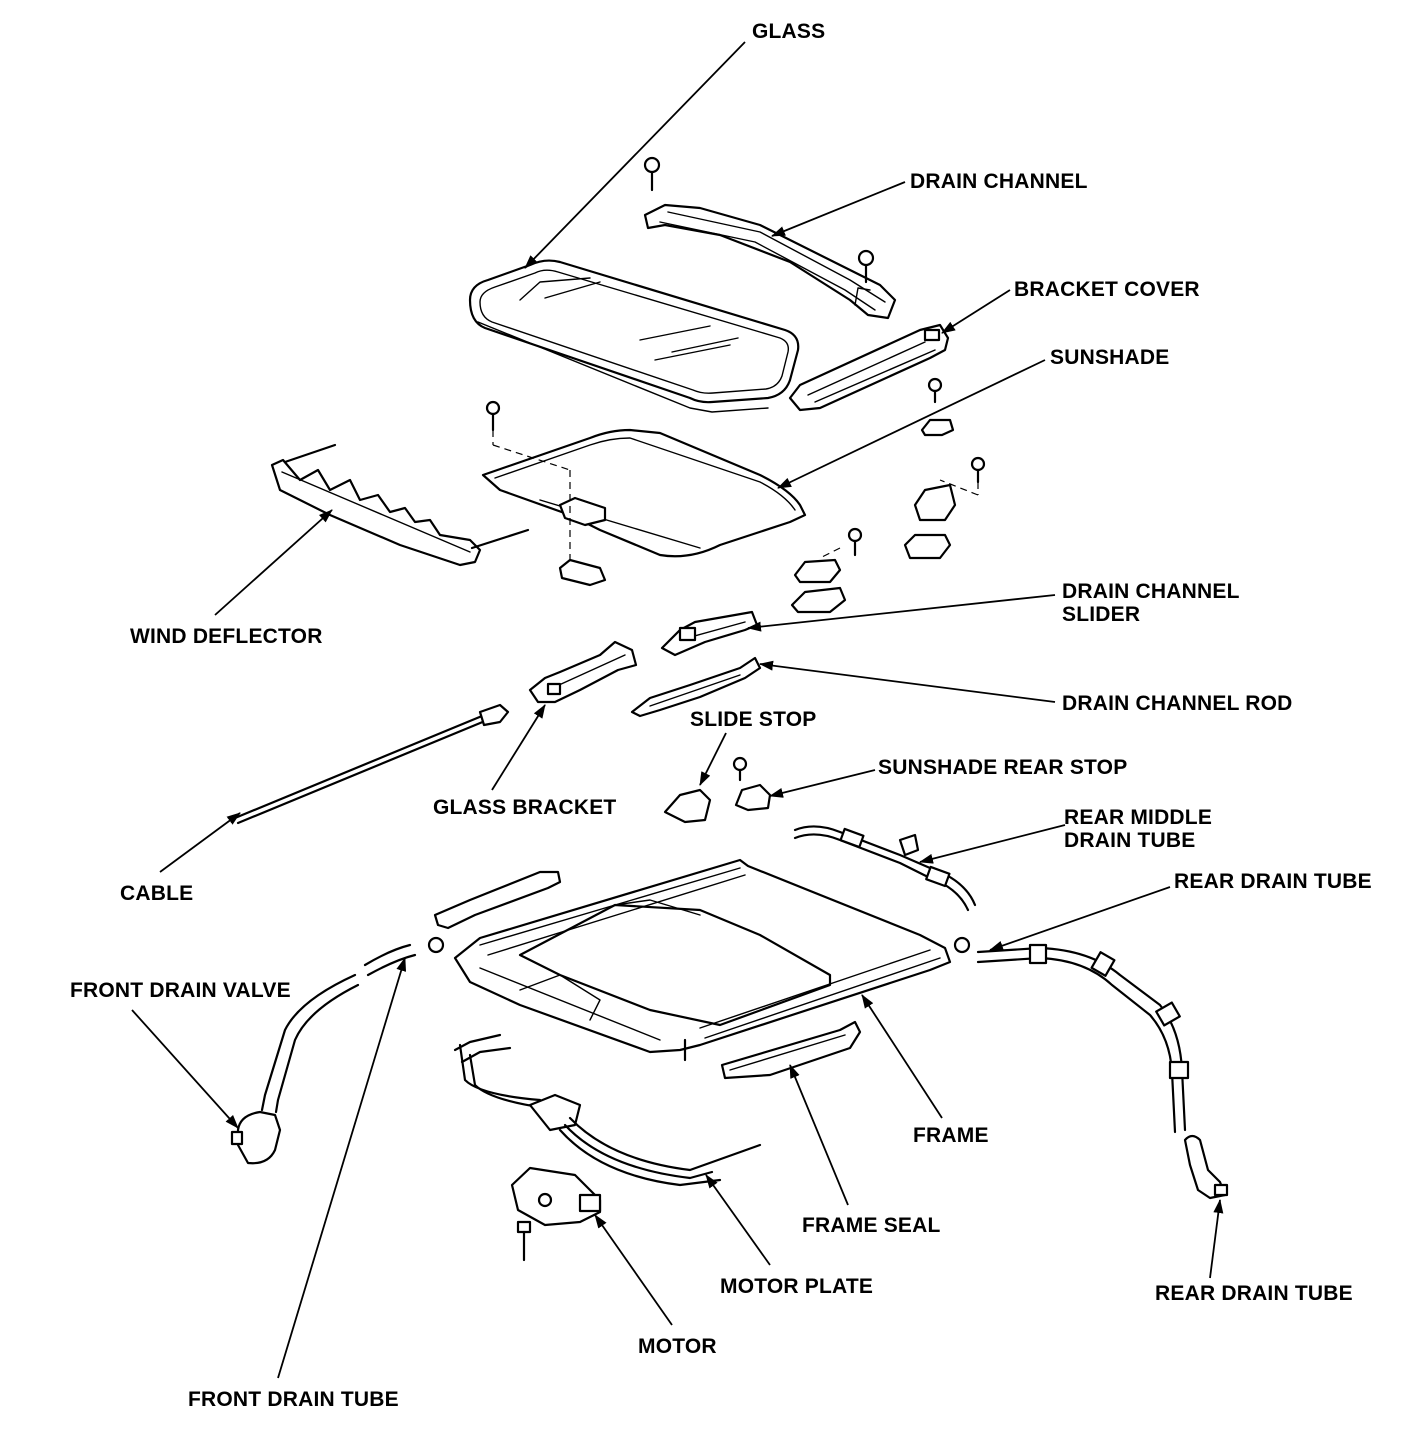 This screenshot has width=1408, height=1454. What do you see at coordinates (702, 960) in the screenshot?
I see `frame-part` at bounding box center [702, 960].